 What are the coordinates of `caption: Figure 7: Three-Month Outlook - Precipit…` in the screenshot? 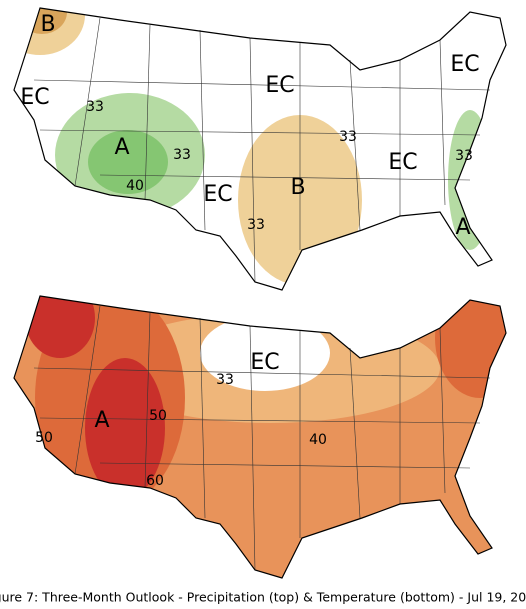 It's located at (263, 597).